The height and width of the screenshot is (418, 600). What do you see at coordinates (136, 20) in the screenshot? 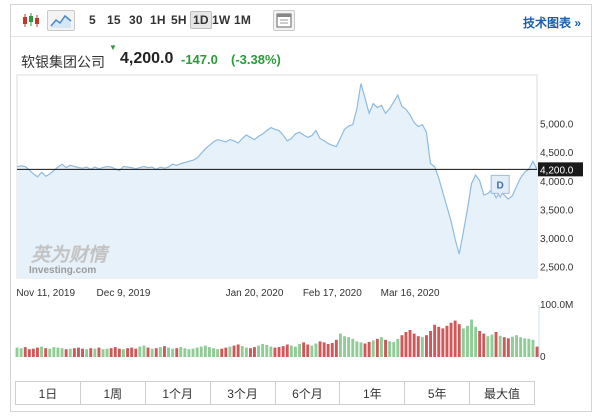
I see `timeframe-30: 30` at bounding box center [136, 20].